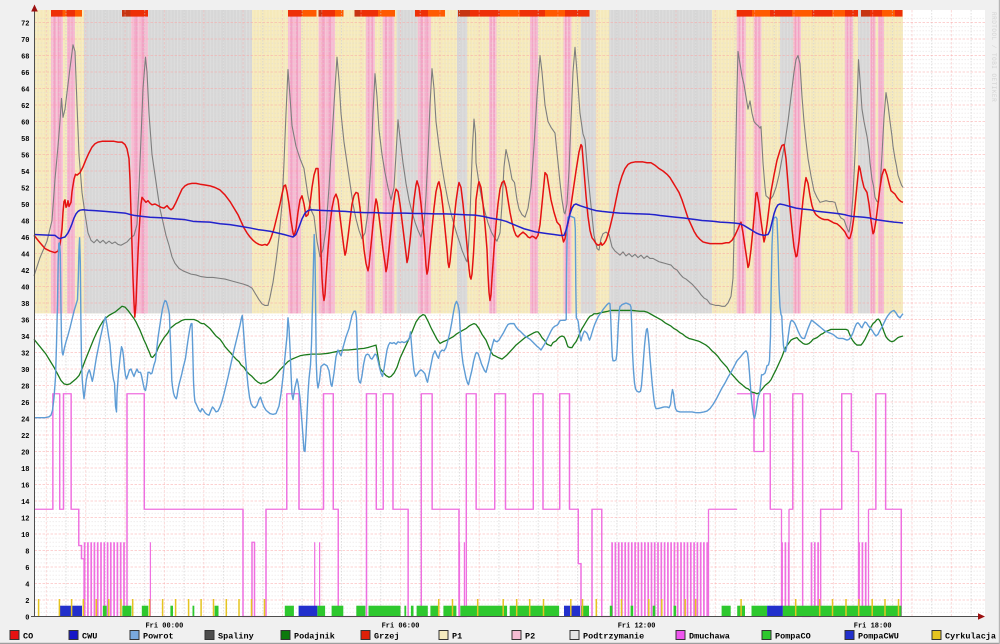 This screenshot has height=644, width=1000. What do you see at coordinates (25, 453) in the screenshot?
I see `svg-text: 20` at bounding box center [25, 453].